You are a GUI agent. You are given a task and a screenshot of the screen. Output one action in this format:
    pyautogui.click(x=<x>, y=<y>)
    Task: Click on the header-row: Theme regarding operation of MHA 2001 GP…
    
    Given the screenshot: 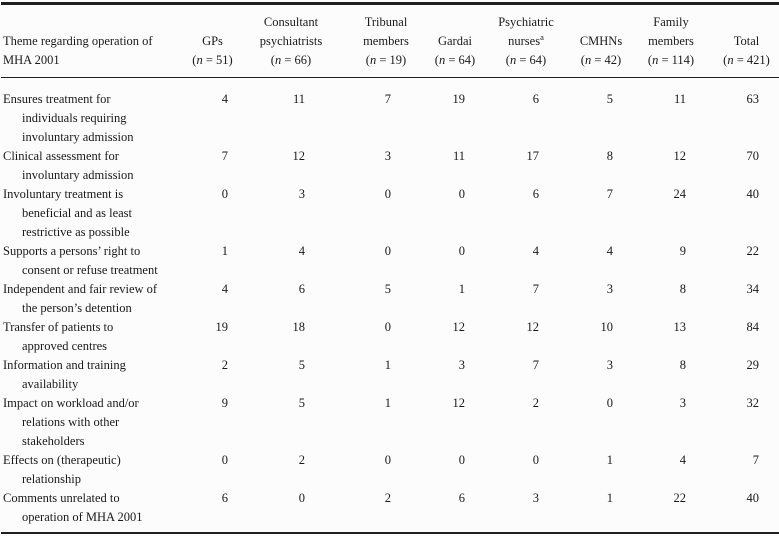 What is the action you would take?
    pyautogui.click(x=390, y=40)
    